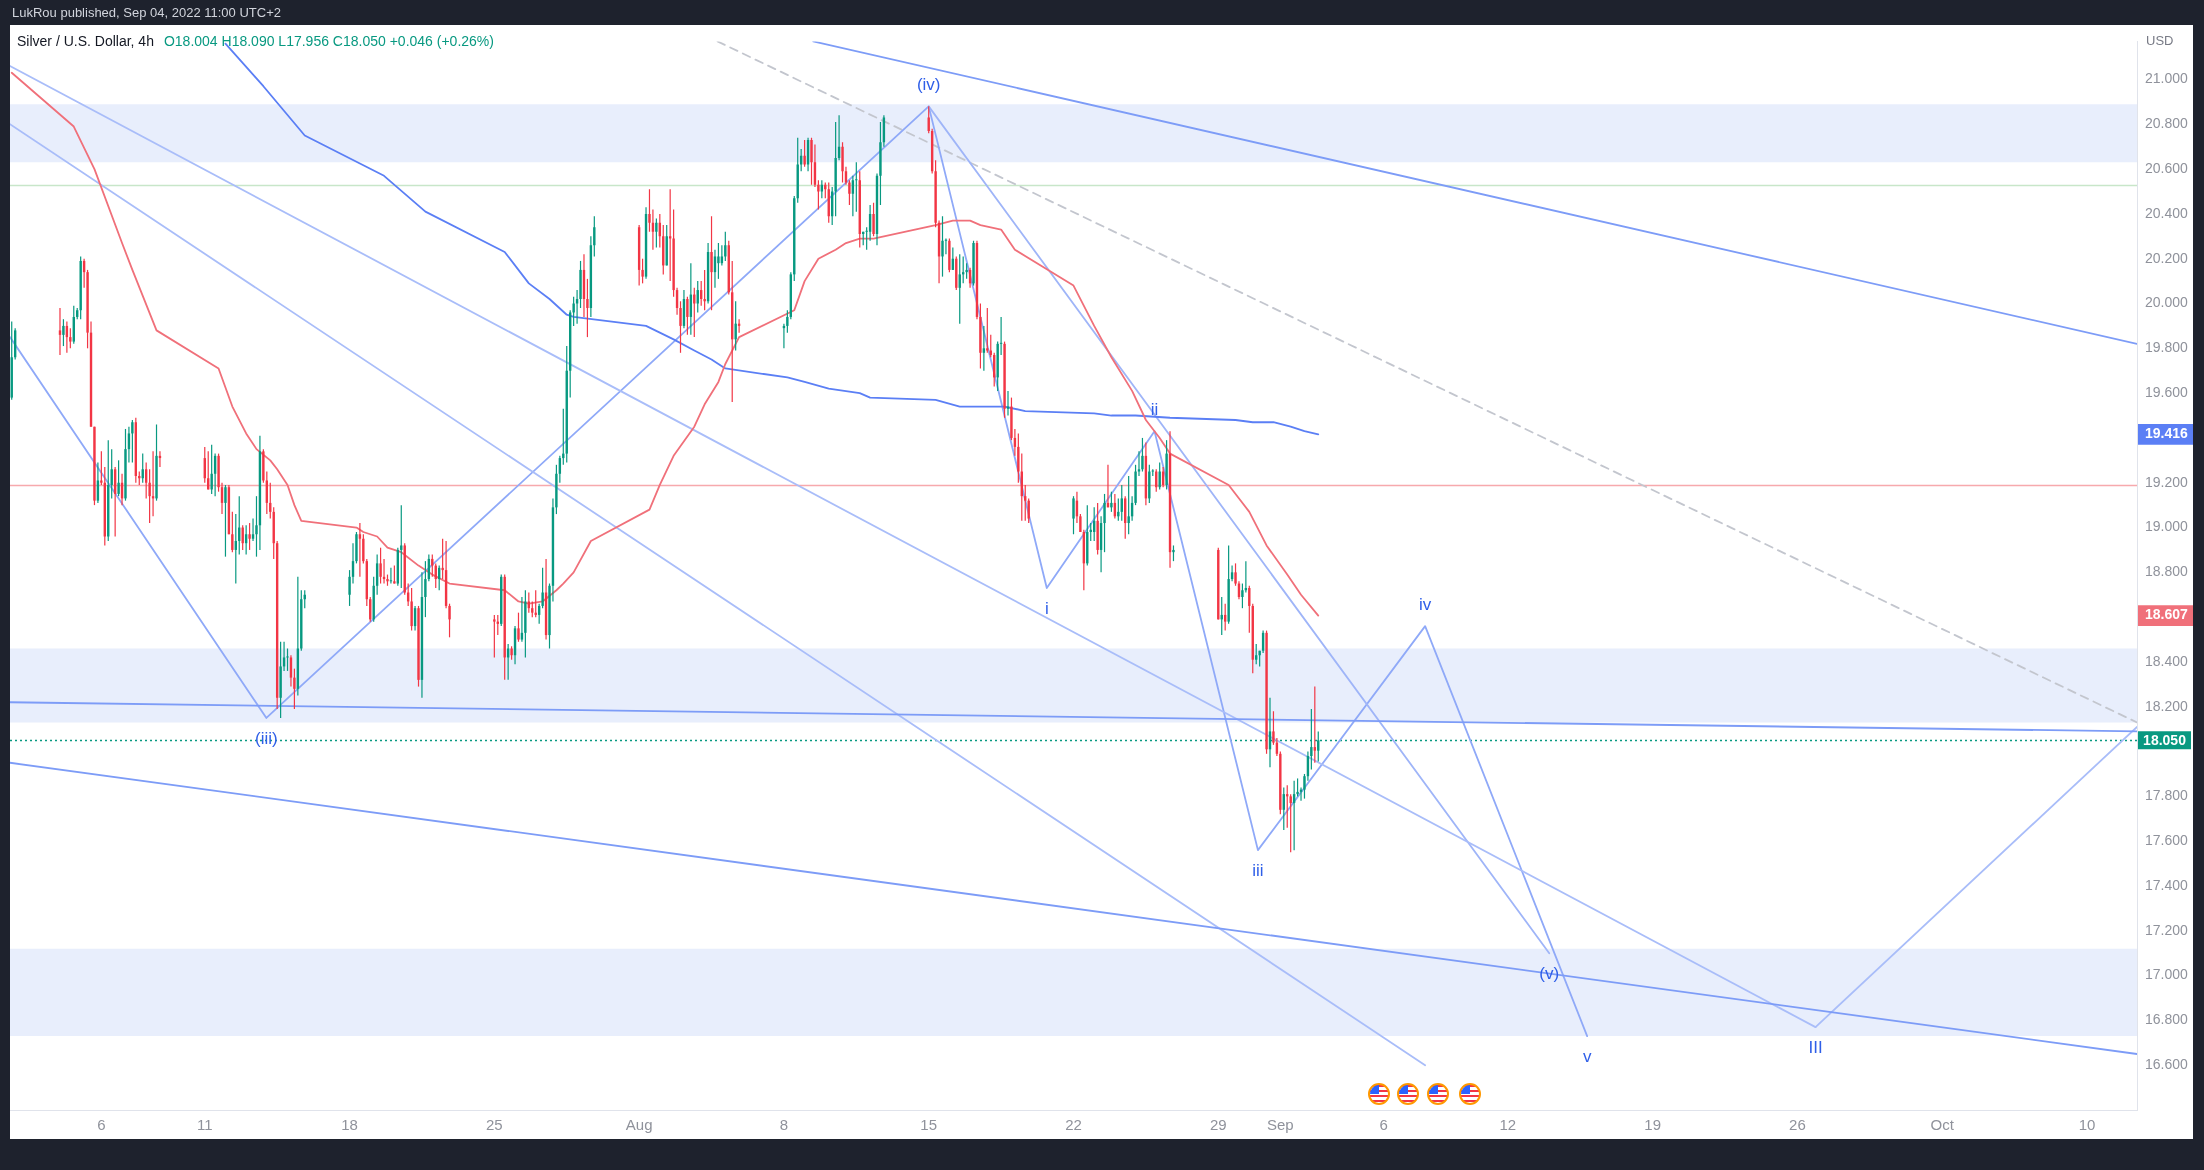 The height and width of the screenshot is (1170, 2204). I want to click on y-tick-label: 21.000, so click(2167, 78).